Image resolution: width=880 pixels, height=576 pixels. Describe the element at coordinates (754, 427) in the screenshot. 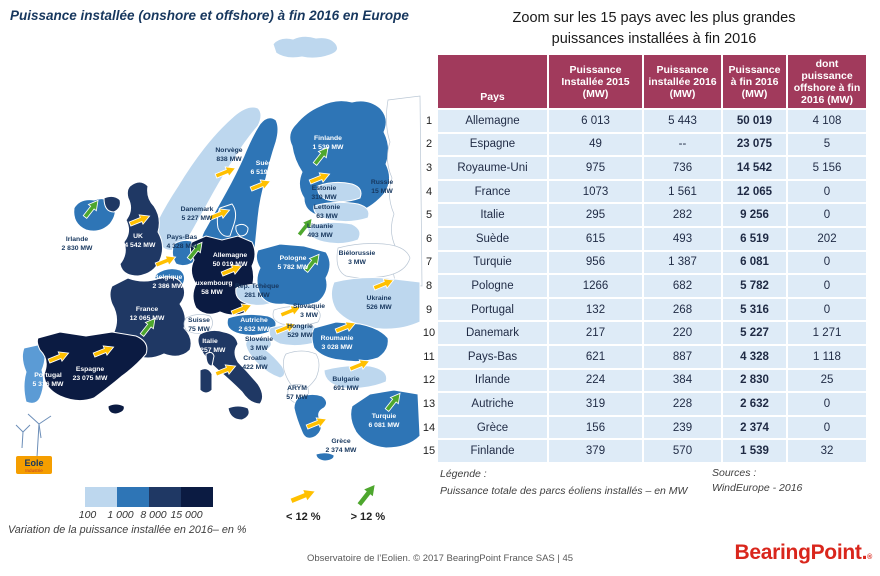

I see `table-cell: 2 374` at that location.